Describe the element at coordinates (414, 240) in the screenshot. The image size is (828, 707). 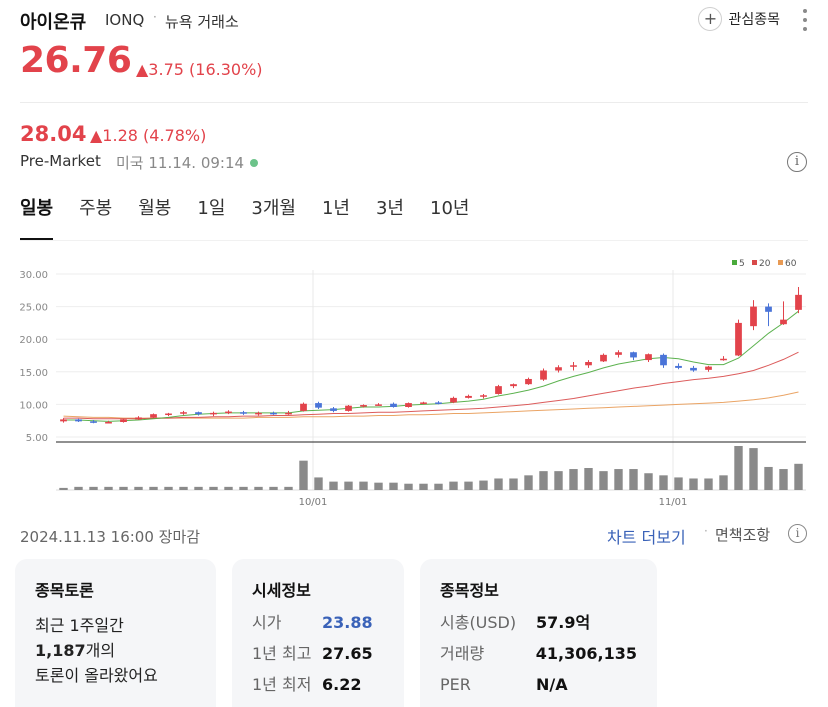
I see `tabs-divider` at that location.